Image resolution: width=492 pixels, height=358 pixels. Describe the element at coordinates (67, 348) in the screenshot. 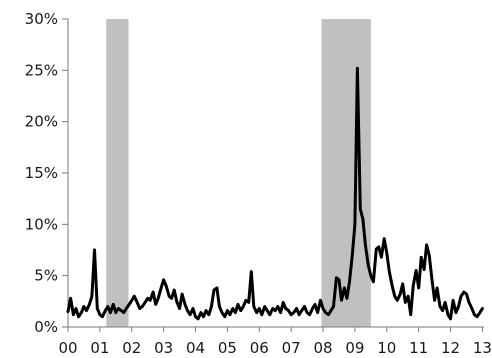

I see `x-tick-label: 00` at that location.